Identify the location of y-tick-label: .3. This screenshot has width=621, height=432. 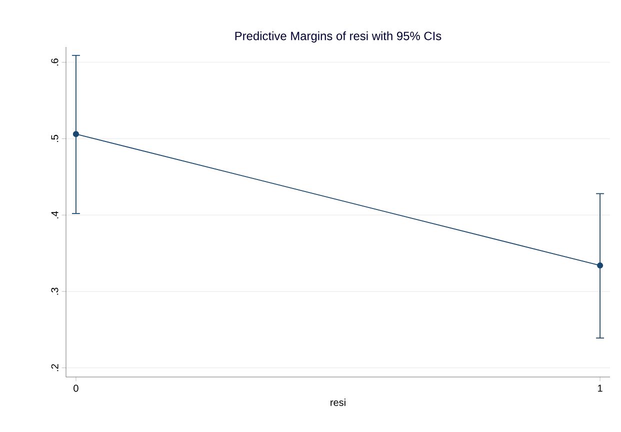
(54, 291).